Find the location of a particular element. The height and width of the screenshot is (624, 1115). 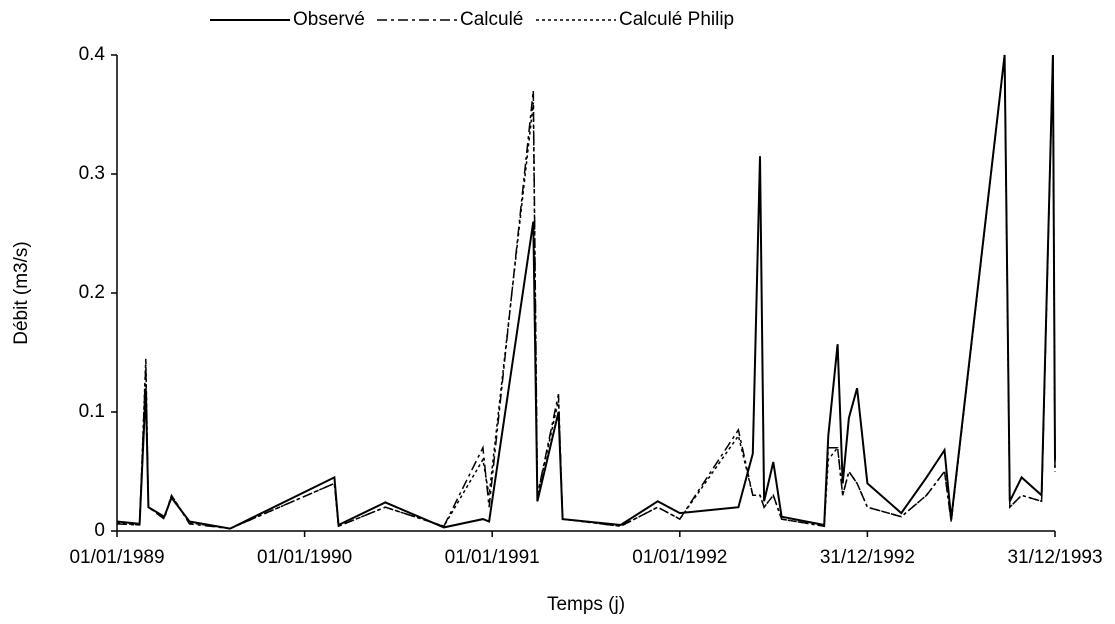

x-axis-label: Temps (j) is located at coordinates (586, 604).